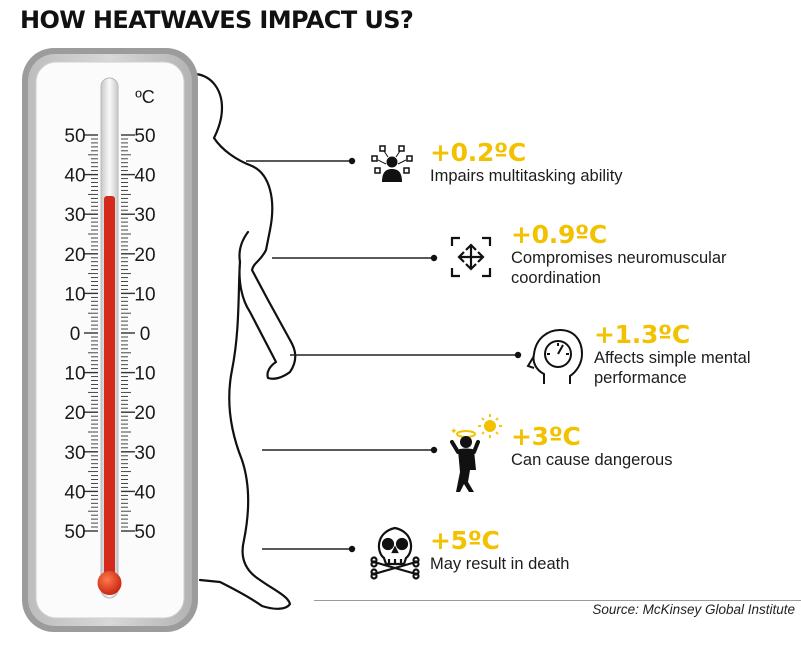 This screenshot has width=801, height=656. Describe the element at coordinates (145, 97) in the screenshot. I see `unit-label: ºC` at that location.